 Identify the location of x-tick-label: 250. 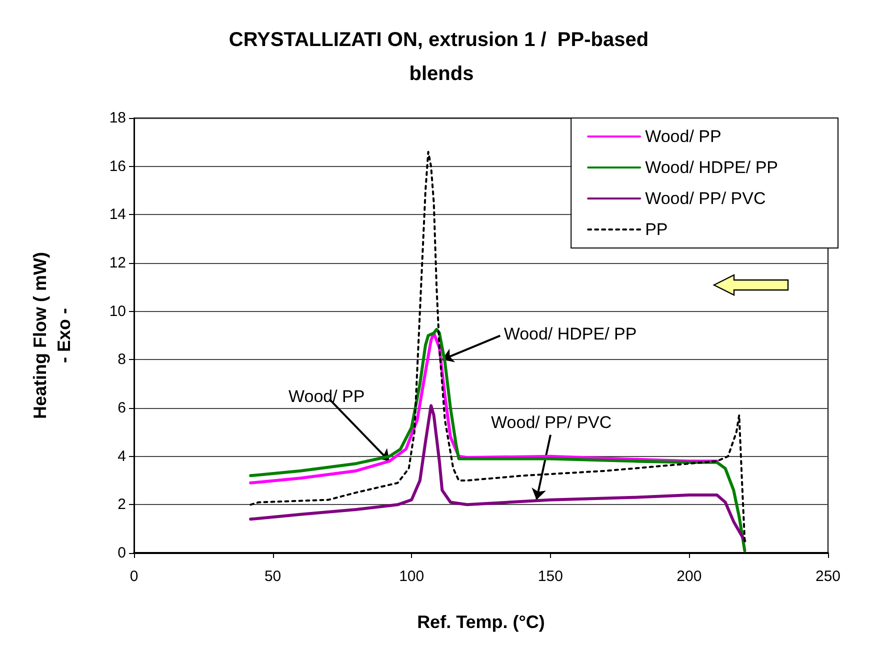
(828, 576).